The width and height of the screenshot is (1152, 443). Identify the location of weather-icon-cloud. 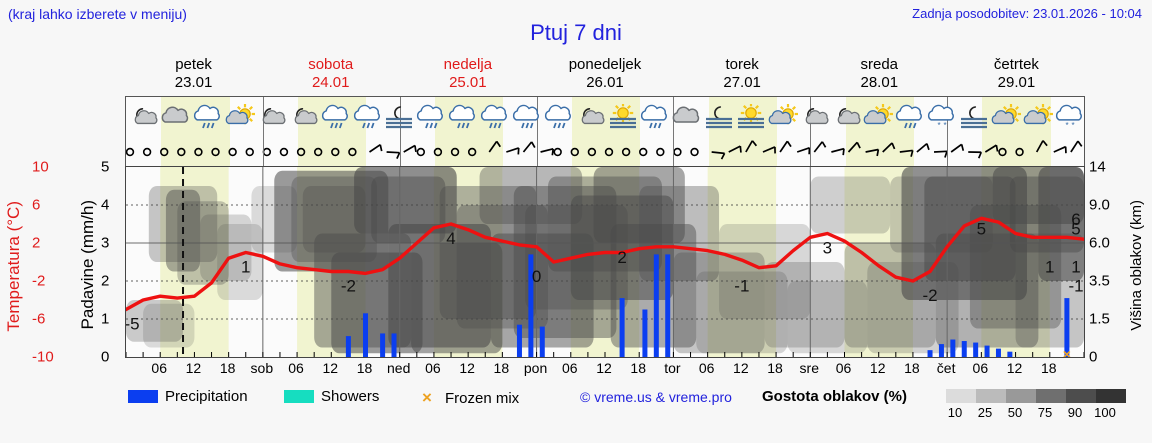
(176, 119).